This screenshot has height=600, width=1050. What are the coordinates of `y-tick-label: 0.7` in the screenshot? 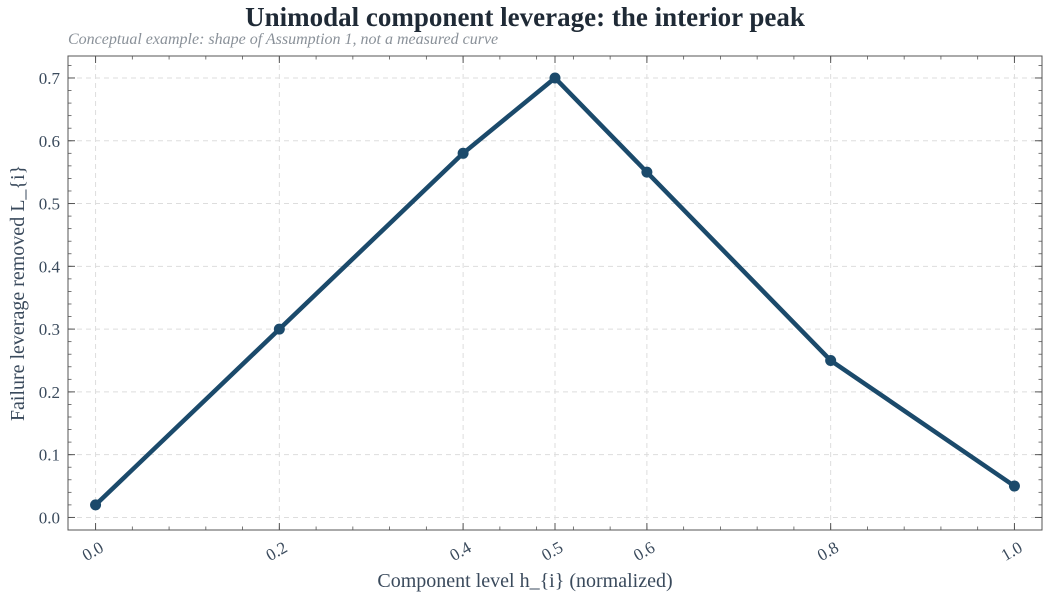 It's located at (50, 78).